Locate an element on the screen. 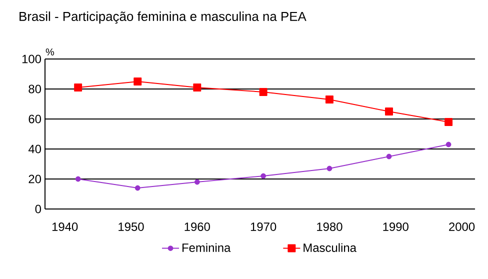 This screenshot has width=488, height=279. y-tick-label: 40 is located at coordinates (35, 149).